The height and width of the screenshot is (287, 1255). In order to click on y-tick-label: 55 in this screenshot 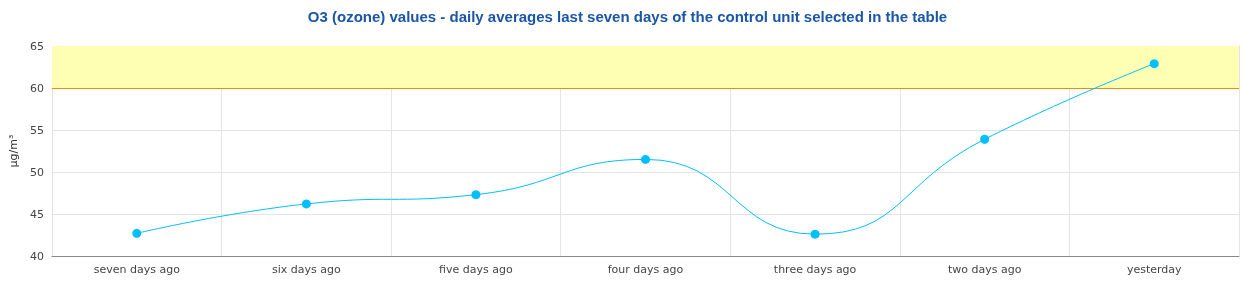, I will do `click(37, 130)`.